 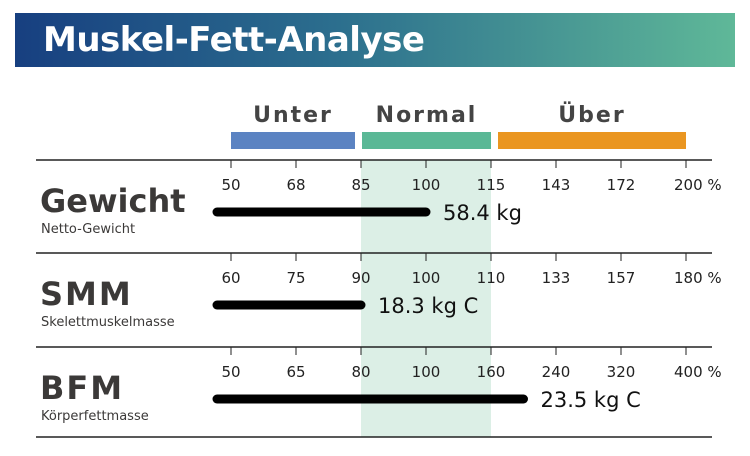 I want to click on tick-label-smm-6: 157, so click(x=621, y=278).